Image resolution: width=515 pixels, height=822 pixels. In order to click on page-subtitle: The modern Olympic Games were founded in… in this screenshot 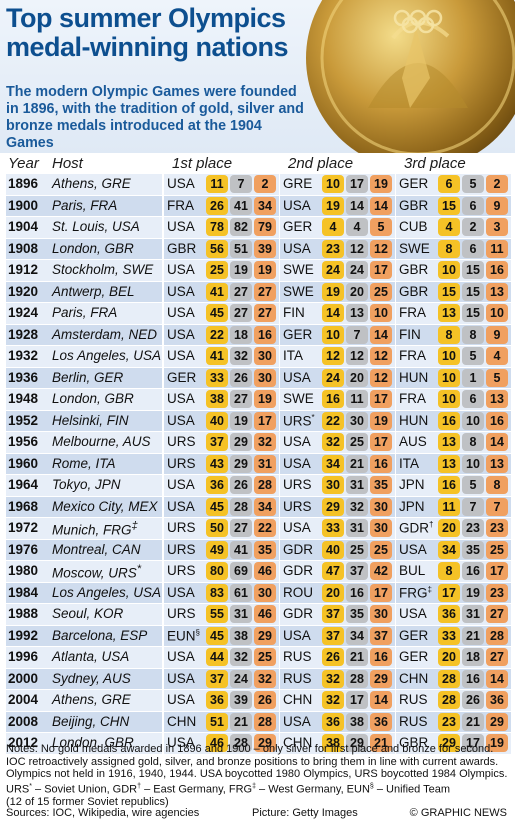, I will do `click(155, 117)`.